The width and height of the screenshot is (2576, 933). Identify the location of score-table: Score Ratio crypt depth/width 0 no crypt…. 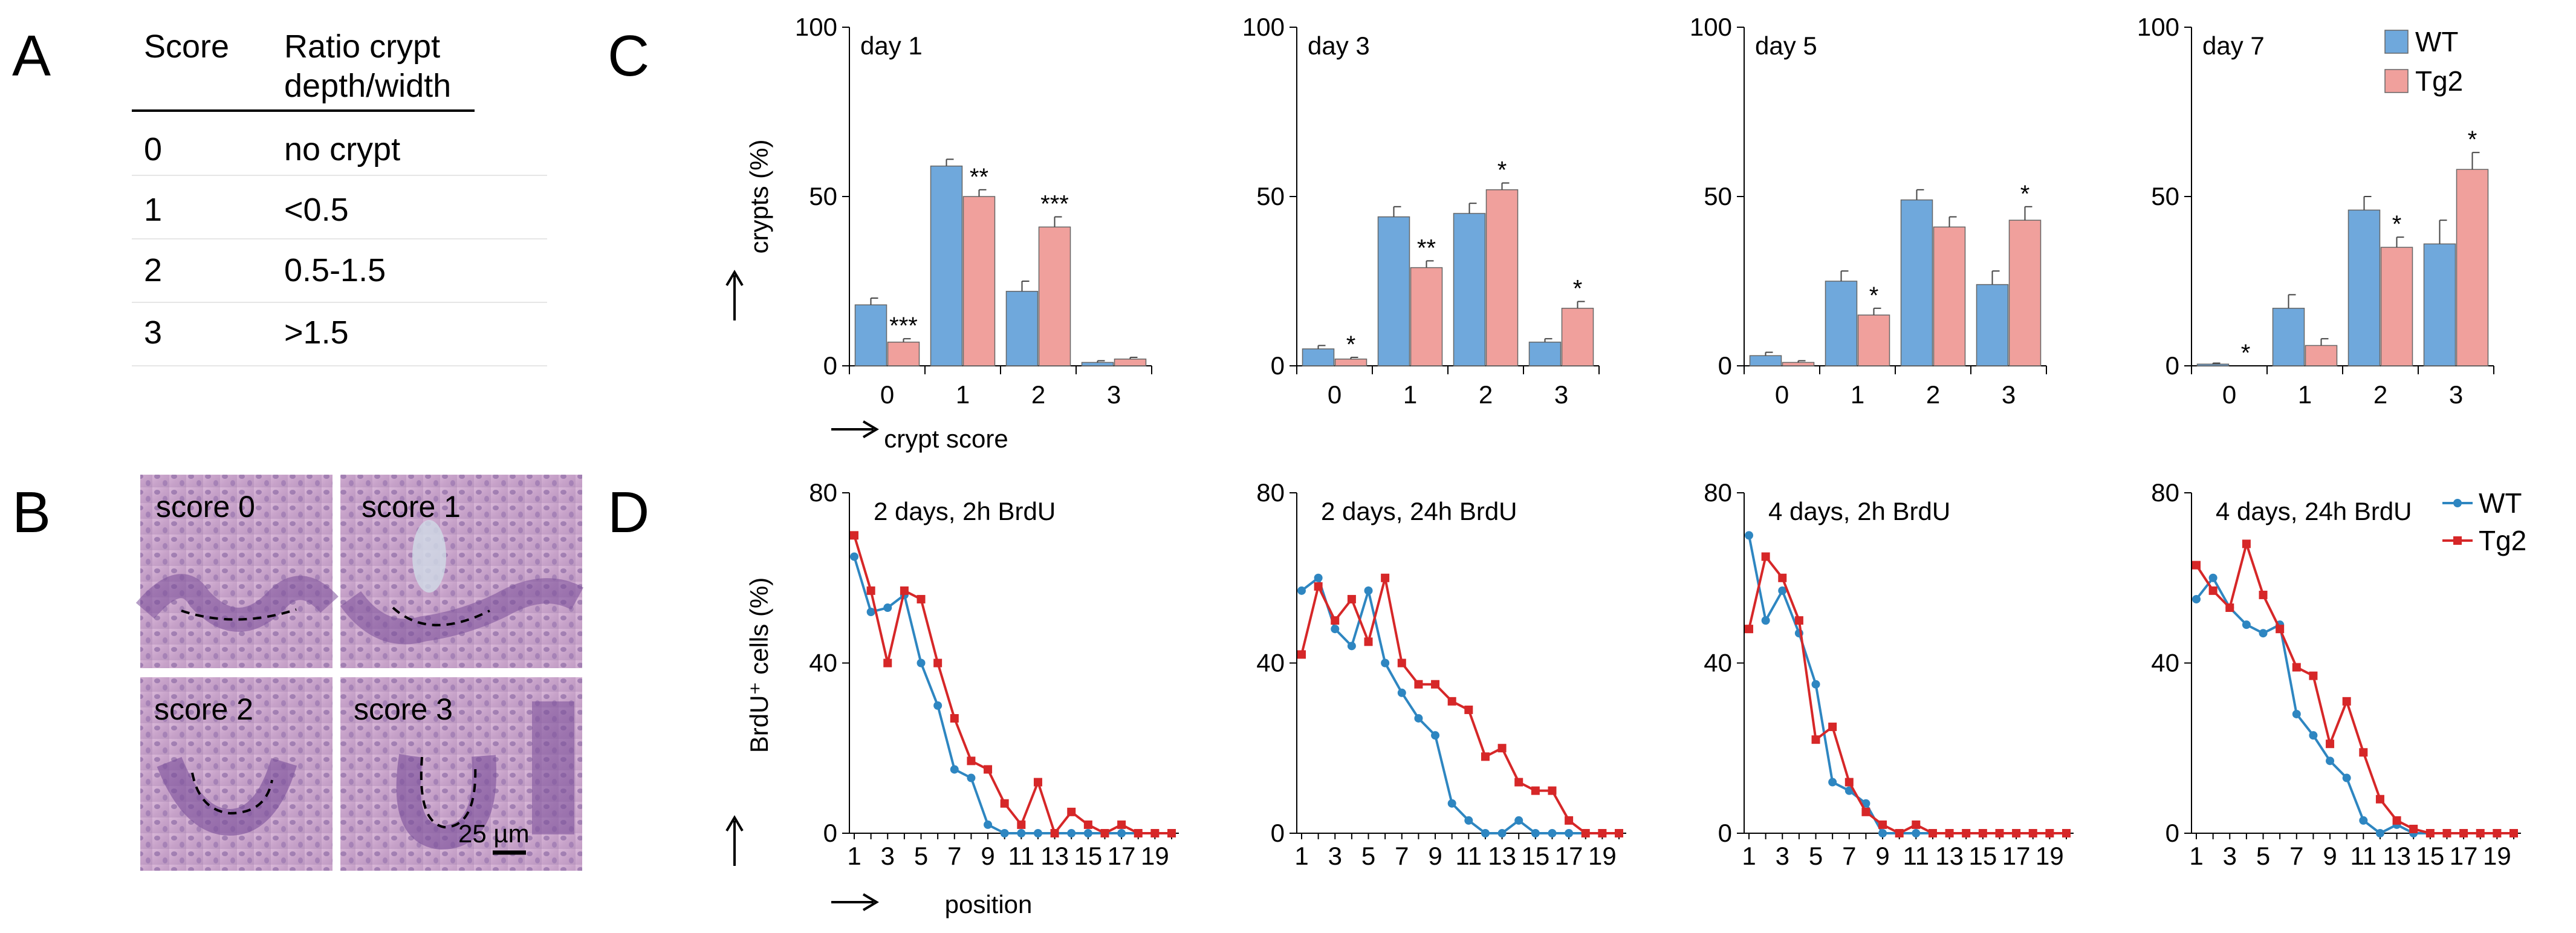
(340, 197).